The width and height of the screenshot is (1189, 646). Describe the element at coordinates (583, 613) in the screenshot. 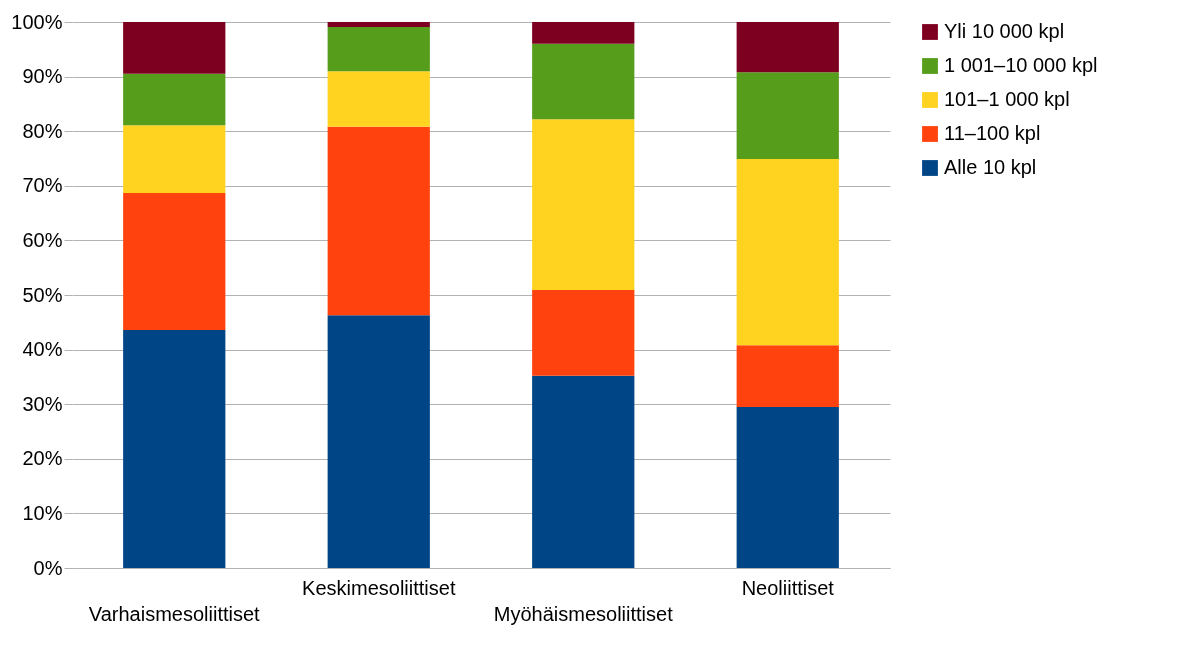

I see `x-tick-label: Myöhäismesoliittiset` at that location.